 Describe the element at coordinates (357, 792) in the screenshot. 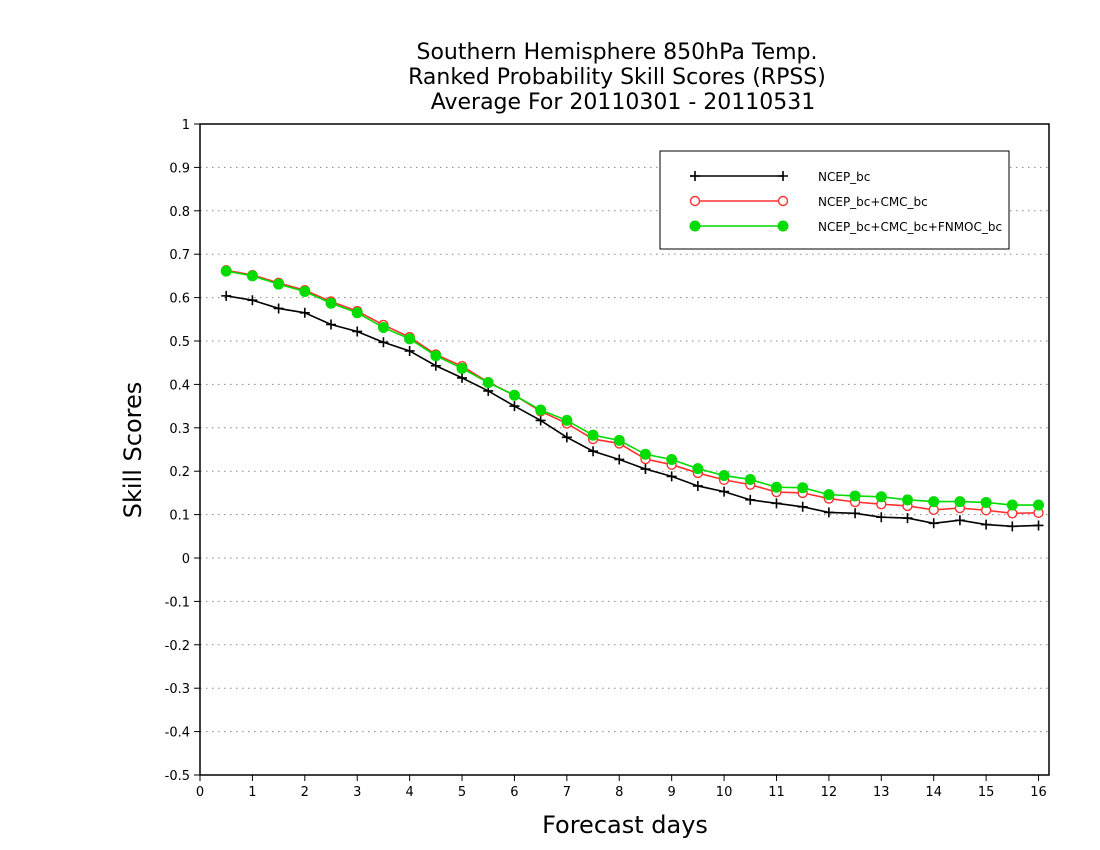

I see `x-tick-label: 3` at that location.